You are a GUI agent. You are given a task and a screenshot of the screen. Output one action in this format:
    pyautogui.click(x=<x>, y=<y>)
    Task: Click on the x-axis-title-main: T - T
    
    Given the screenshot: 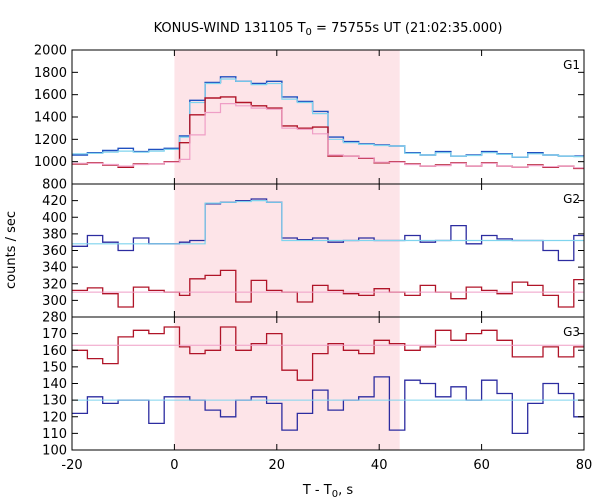 What is the action you would take?
    pyautogui.click(x=317, y=490)
    